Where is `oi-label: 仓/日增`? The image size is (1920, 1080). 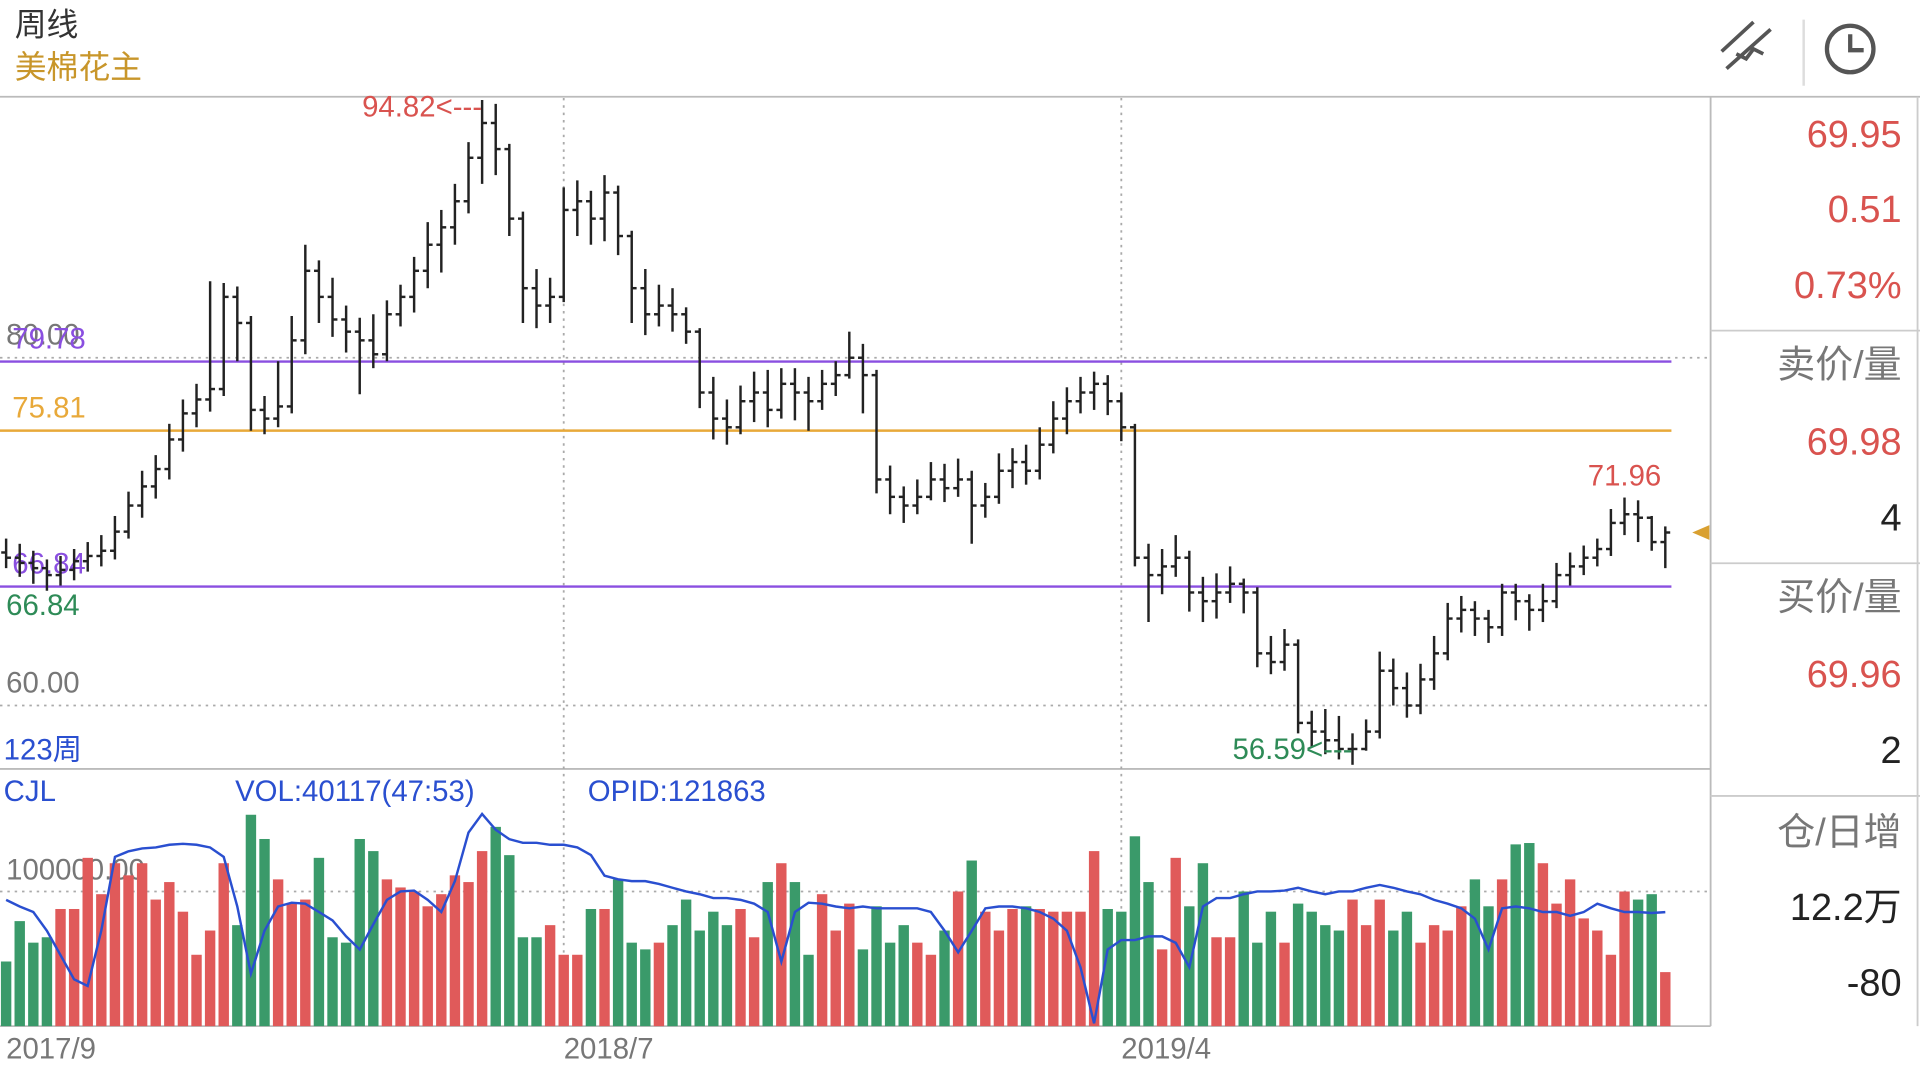
oi-label: 仓/日增 is located at coordinates (1839, 833).